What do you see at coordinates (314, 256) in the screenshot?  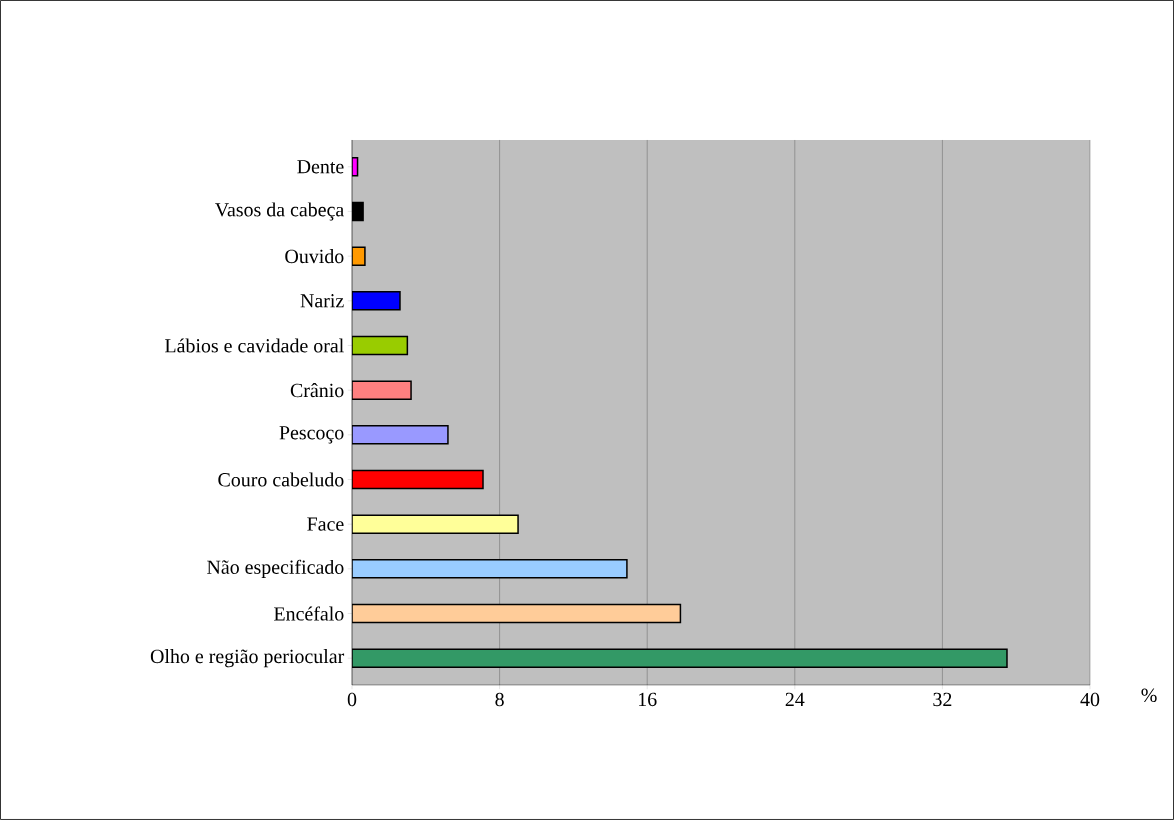 I see `y-tick-label: Ouvido` at bounding box center [314, 256].